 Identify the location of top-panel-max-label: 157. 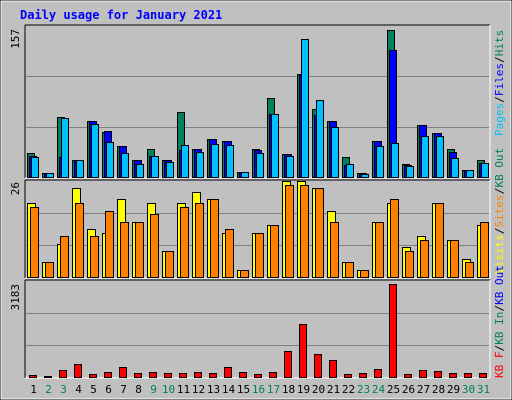
(15, 39).